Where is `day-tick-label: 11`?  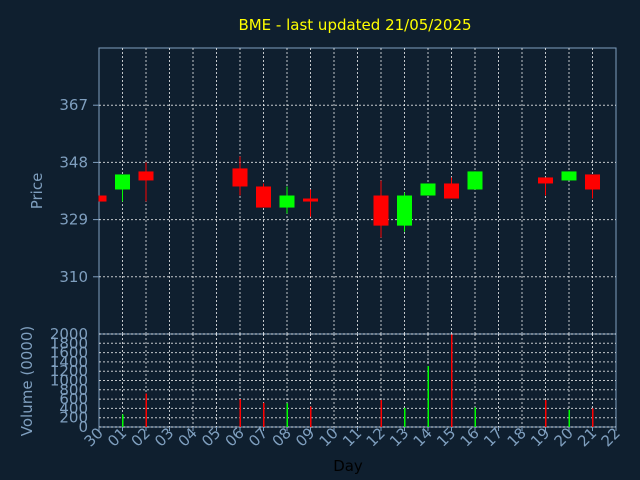 day-tick-label: 11 is located at coordinates (352, 437).